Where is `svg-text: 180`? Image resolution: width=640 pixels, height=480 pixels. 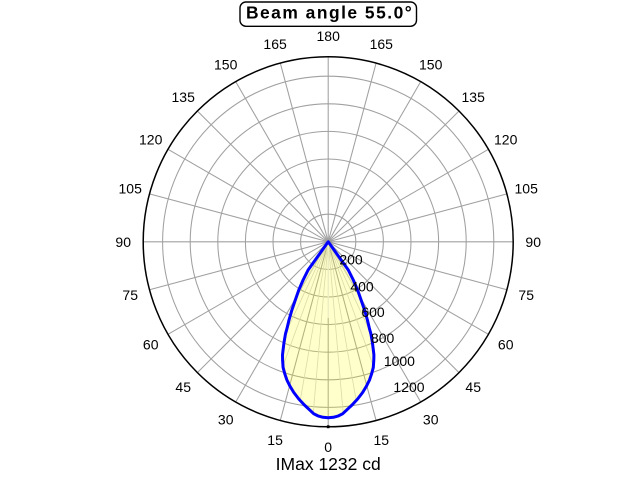
svg-text: 180 is located at coordinates (329, 36).